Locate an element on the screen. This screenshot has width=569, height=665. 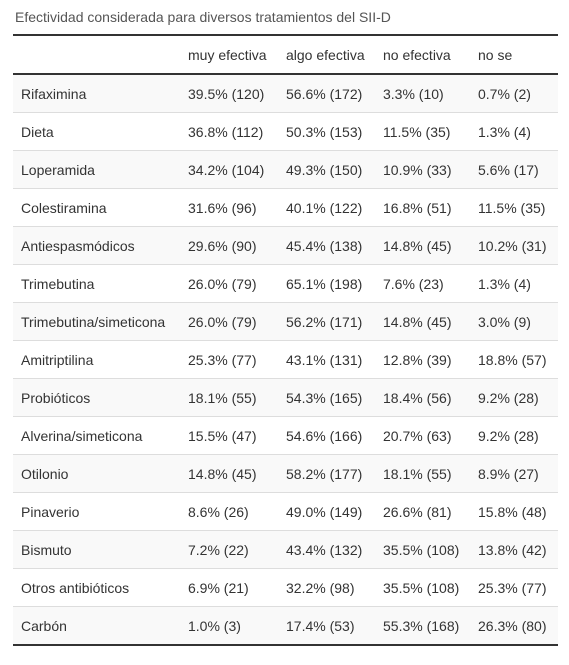
no-se-cell: 26.3% (80) is located at coordinates (514, 625).